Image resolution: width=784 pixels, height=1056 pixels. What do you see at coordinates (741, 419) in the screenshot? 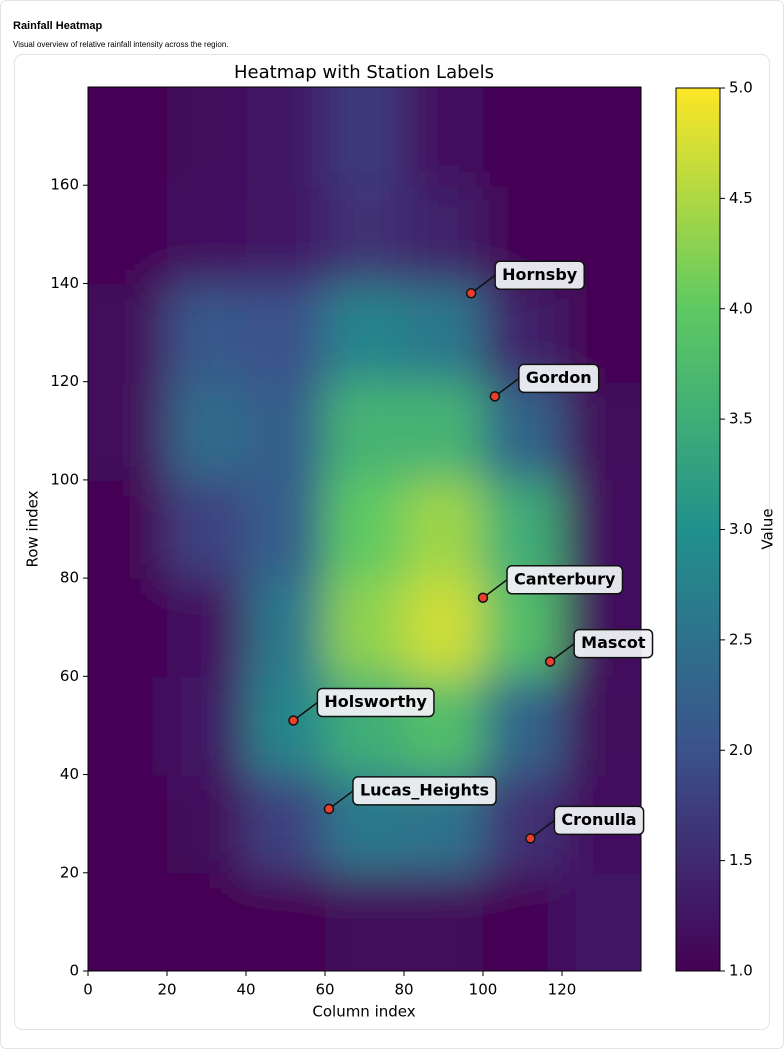
I see `colorbar-tick-label: 3.5` at bounding box center [741, 419].